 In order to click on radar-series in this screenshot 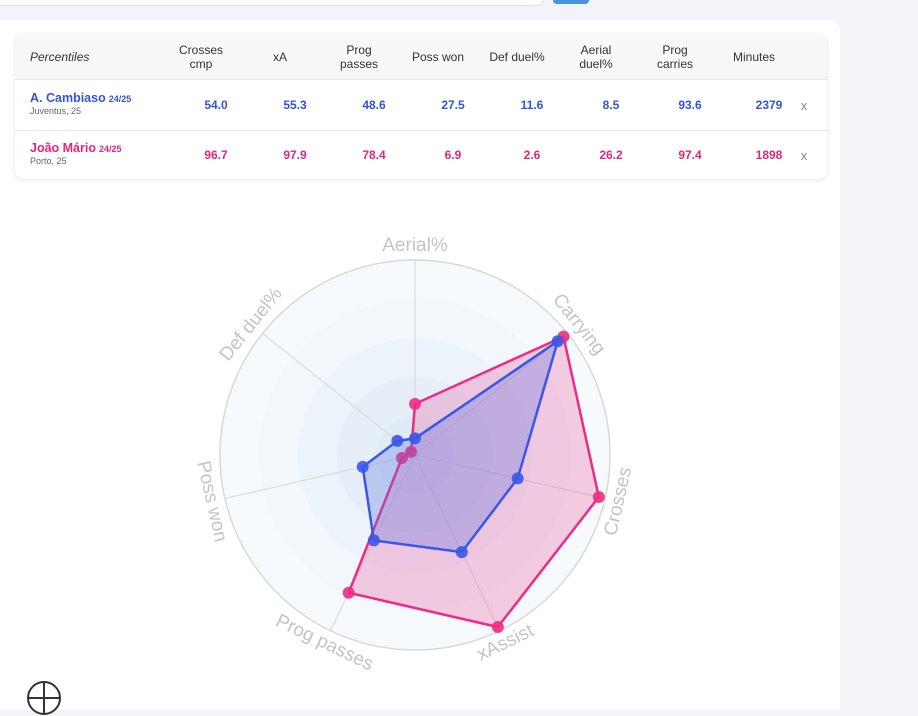, I will do `click(473, 481)`.